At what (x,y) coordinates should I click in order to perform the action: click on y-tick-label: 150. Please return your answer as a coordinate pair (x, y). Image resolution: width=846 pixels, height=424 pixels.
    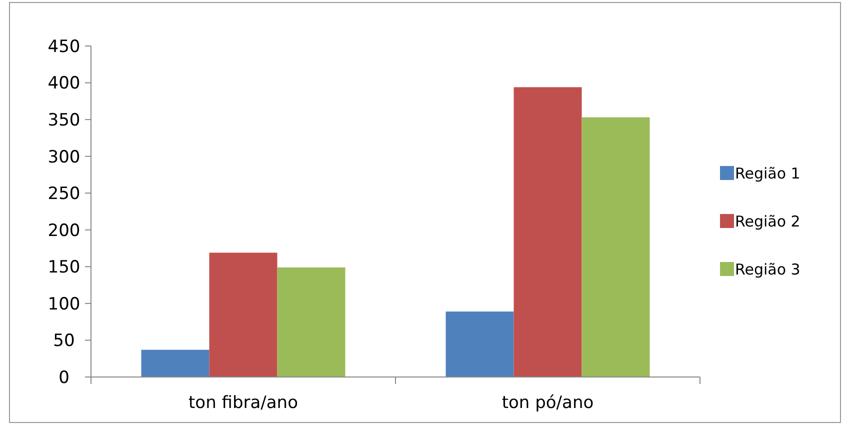
    Looking at the image, I should click on (64, 268).